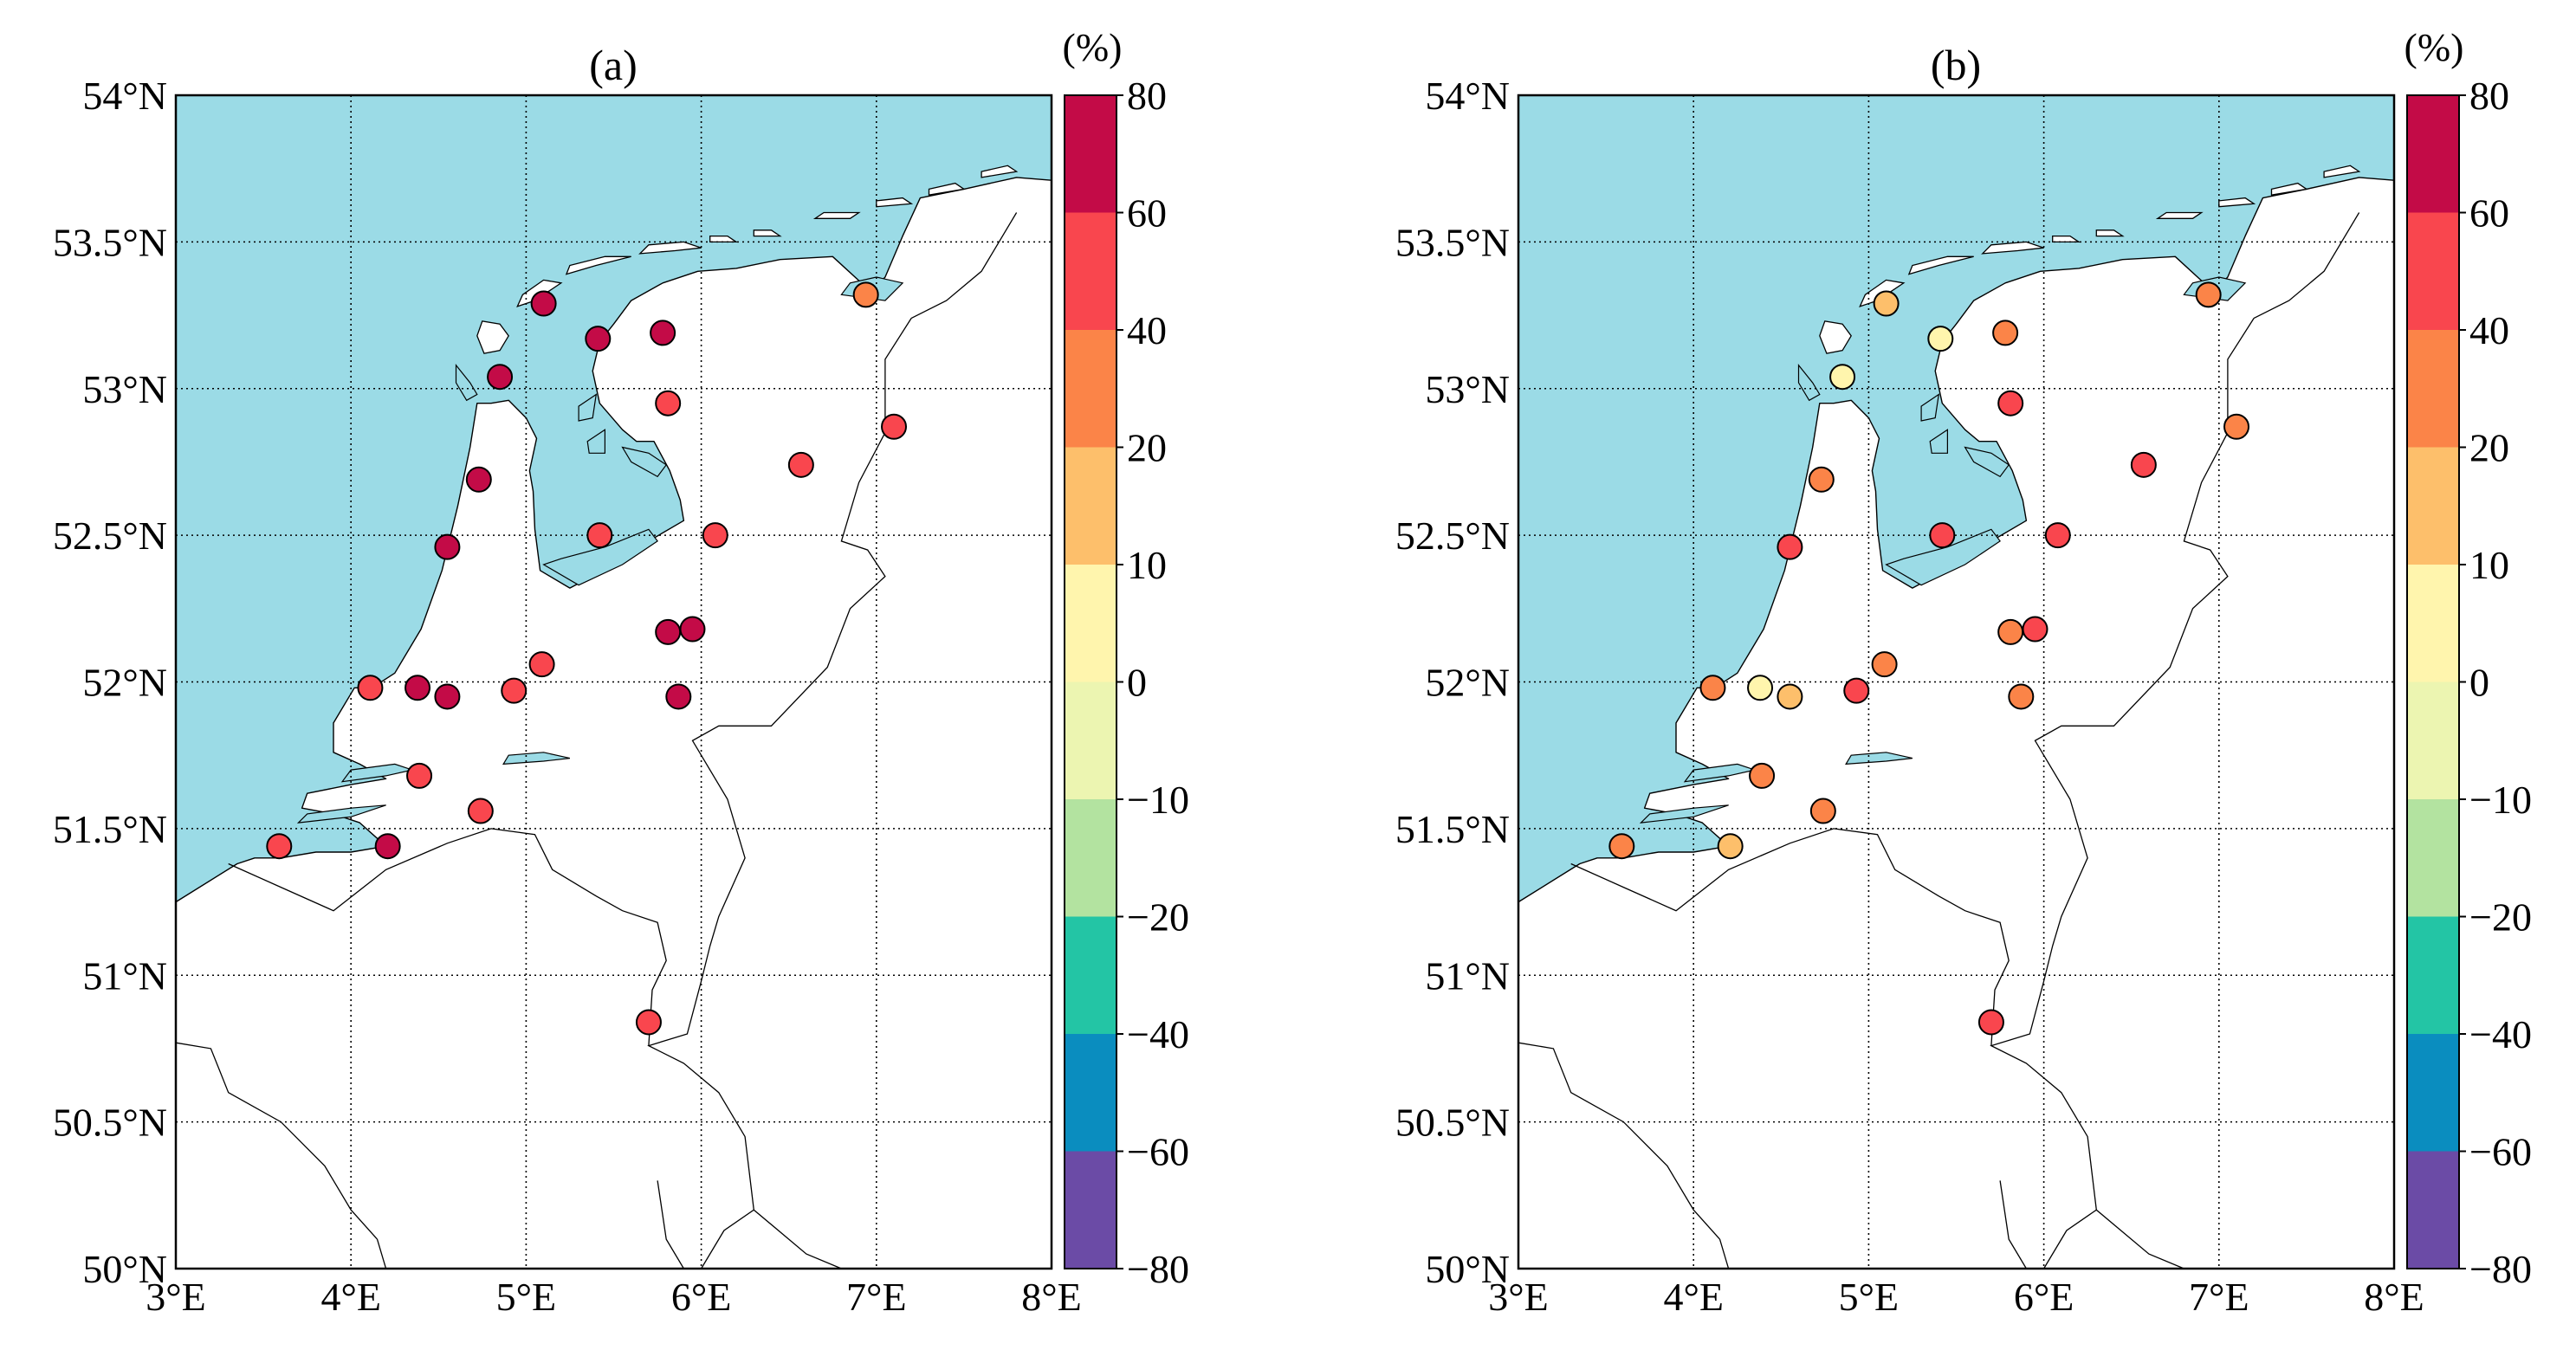  I want to click on lat-tick-label: 52.5°N, so click(1452, 536).